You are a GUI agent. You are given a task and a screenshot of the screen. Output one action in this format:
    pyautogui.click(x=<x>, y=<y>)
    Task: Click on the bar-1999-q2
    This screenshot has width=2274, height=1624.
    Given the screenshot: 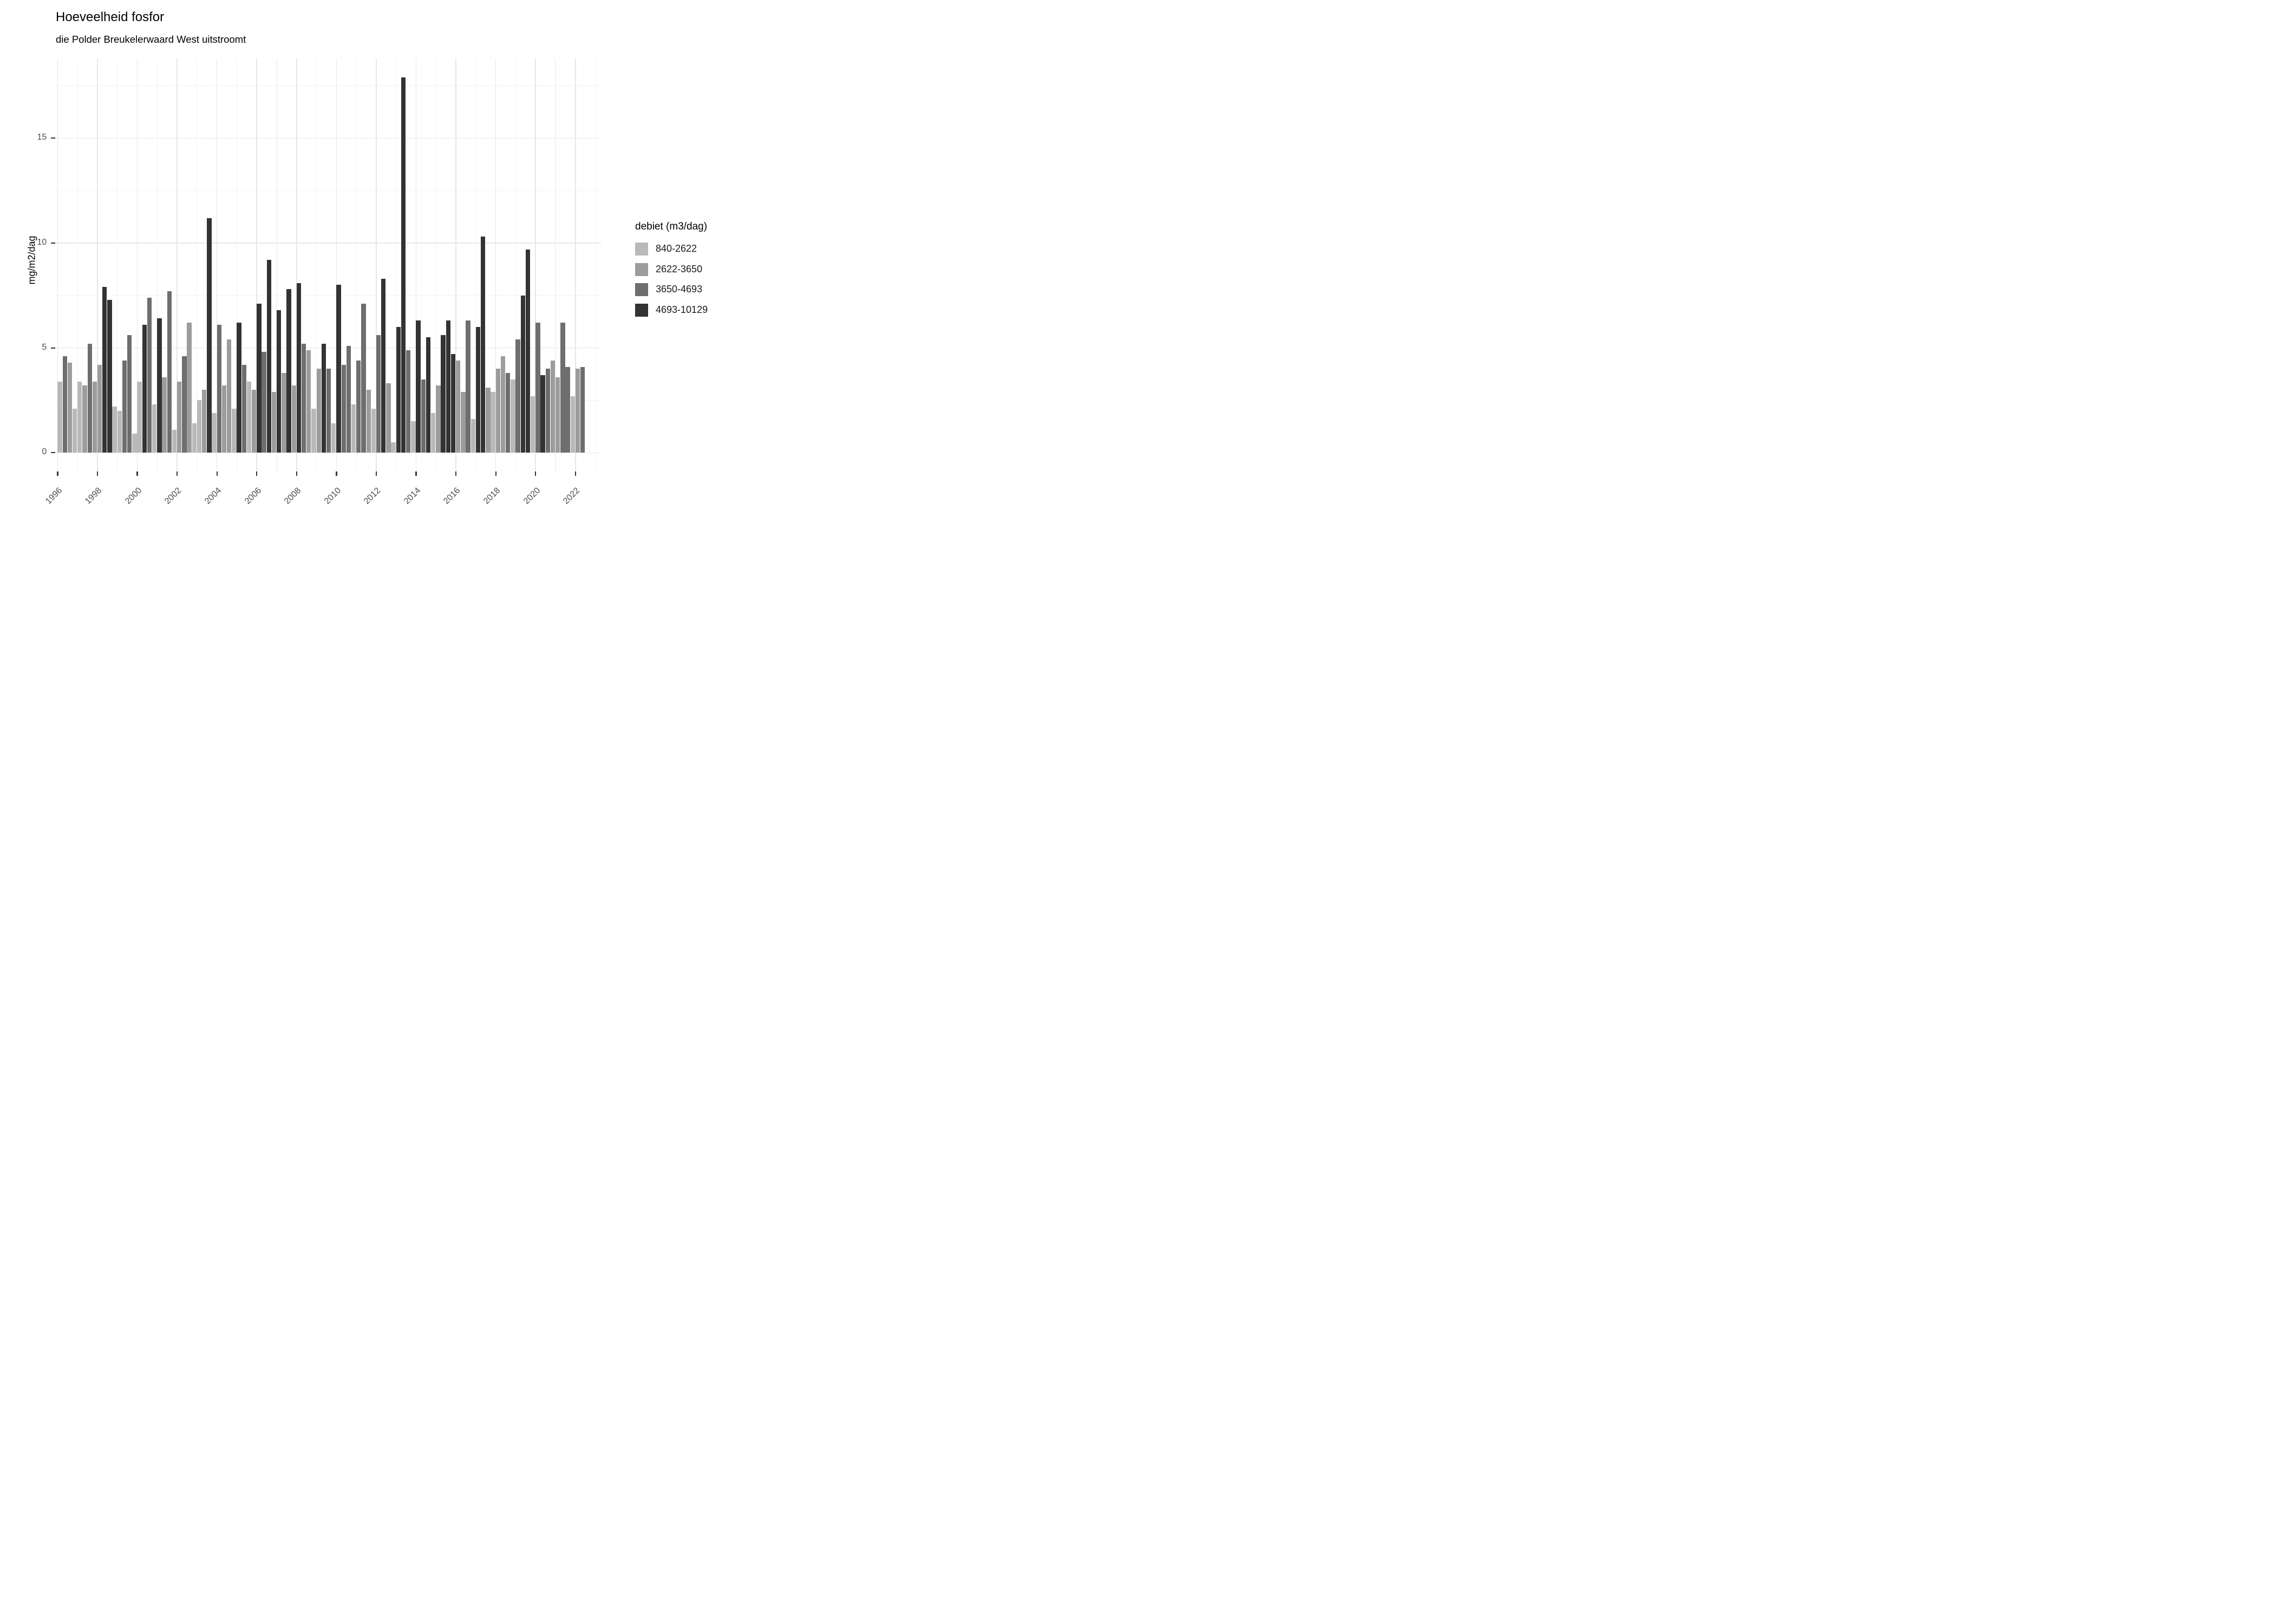 What is the action you would take?
    pyautogui.click(x=125, y=407)
    